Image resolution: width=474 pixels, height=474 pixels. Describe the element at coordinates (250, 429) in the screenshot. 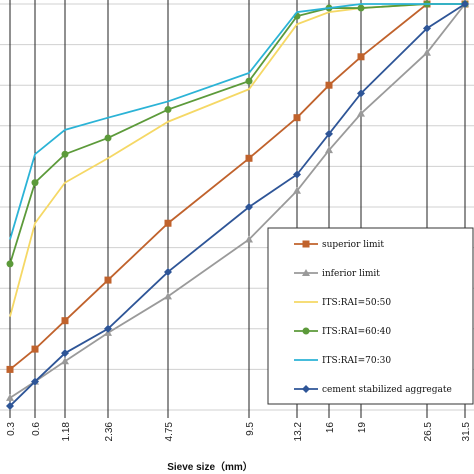

I see `x-tick-label: 9.5` at that location.